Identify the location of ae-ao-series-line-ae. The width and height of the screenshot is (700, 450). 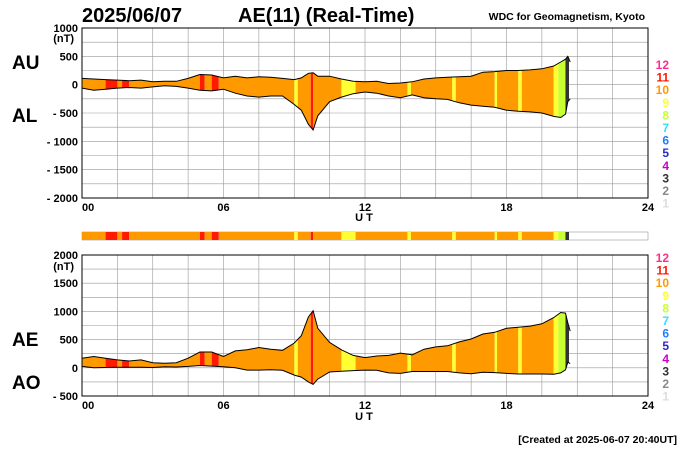
(326, 336).